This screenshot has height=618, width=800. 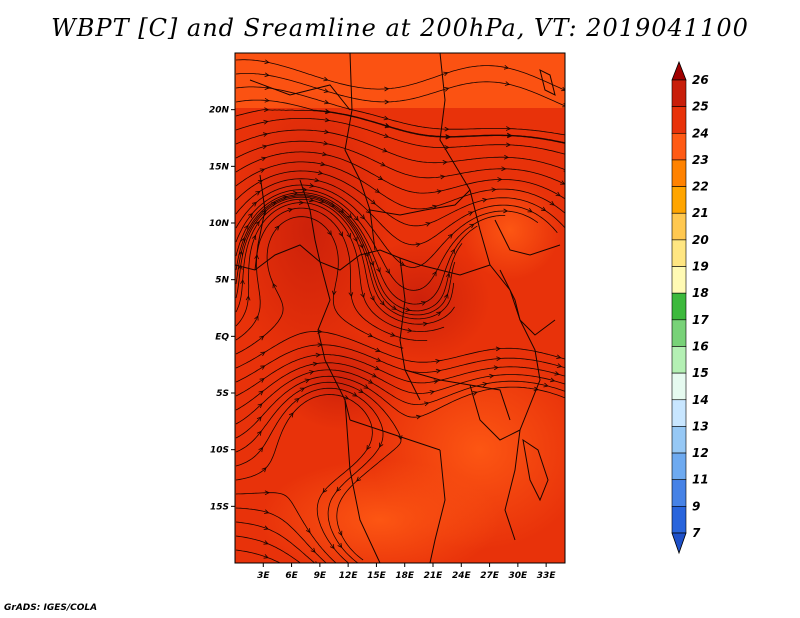 What do you see at coordinates (263, 576) in the screenshot?
I see `lon-tick-label: 3E` at bounding box center [263, 576].